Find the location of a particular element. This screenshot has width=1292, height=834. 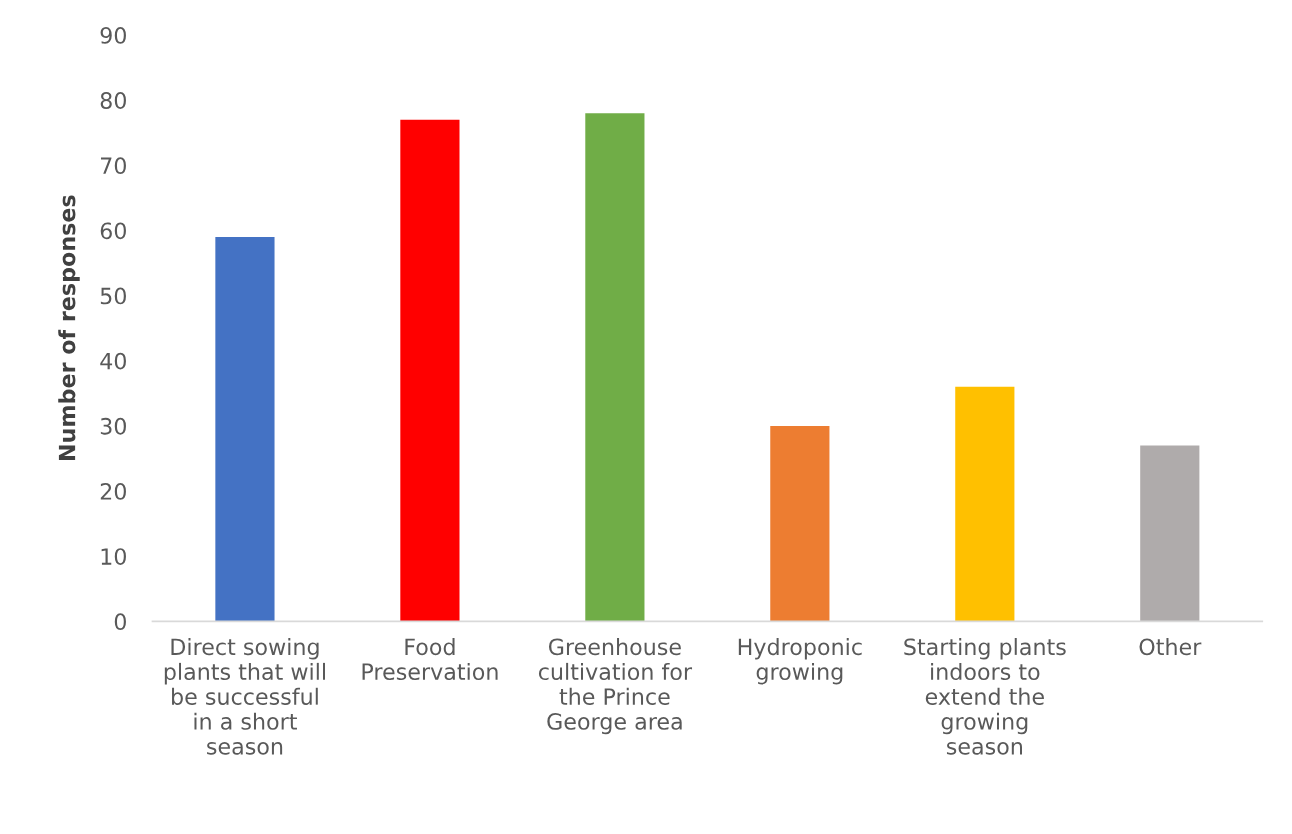

y-axis-title: Number of responses is located at coordinates (69, 327).